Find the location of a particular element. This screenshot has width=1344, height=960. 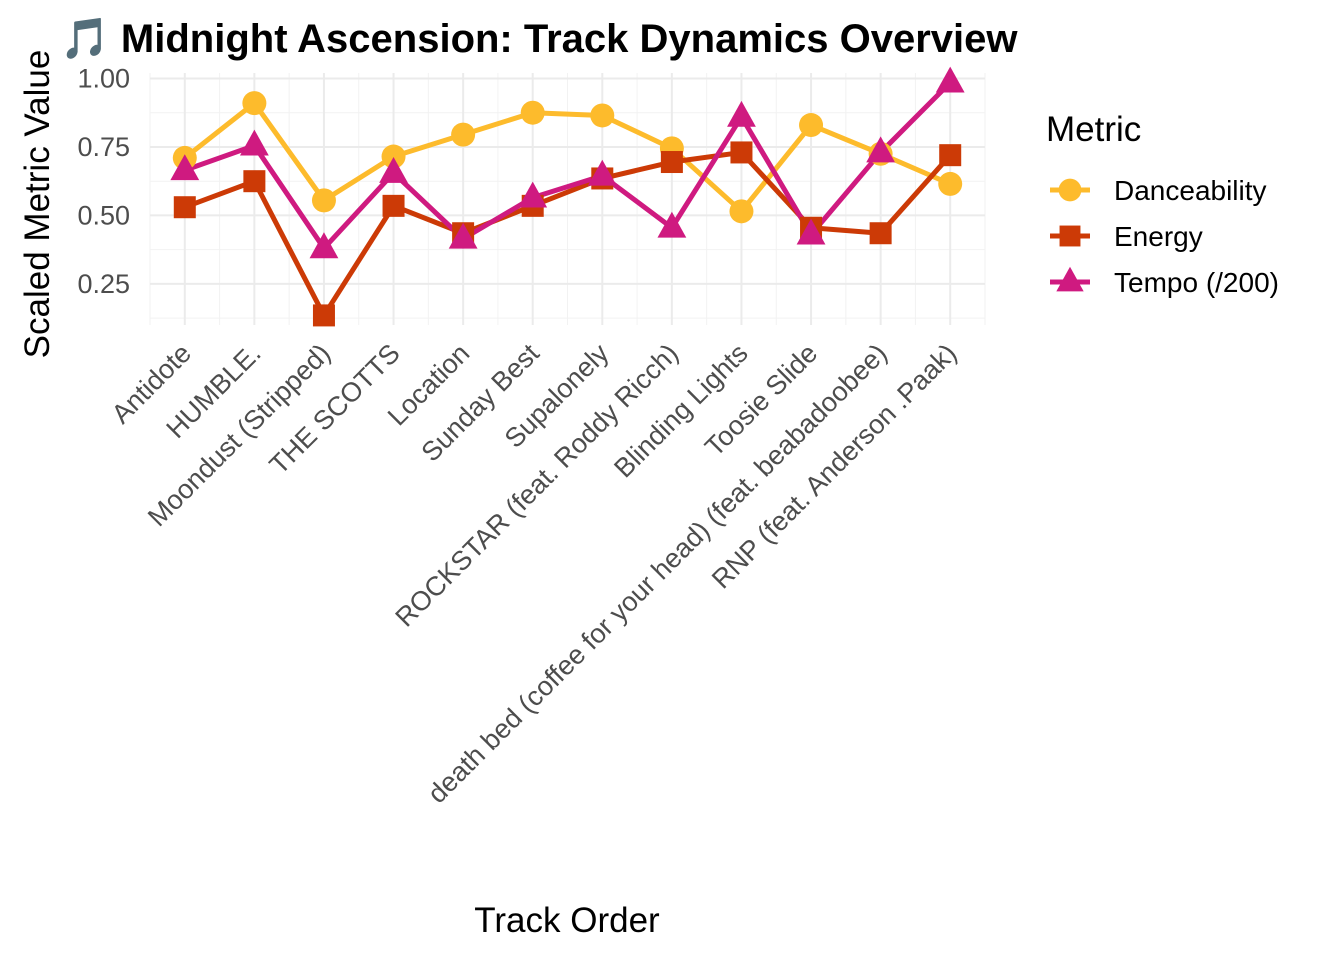

legend-item: Energy is located at coordinates (1126, 236).